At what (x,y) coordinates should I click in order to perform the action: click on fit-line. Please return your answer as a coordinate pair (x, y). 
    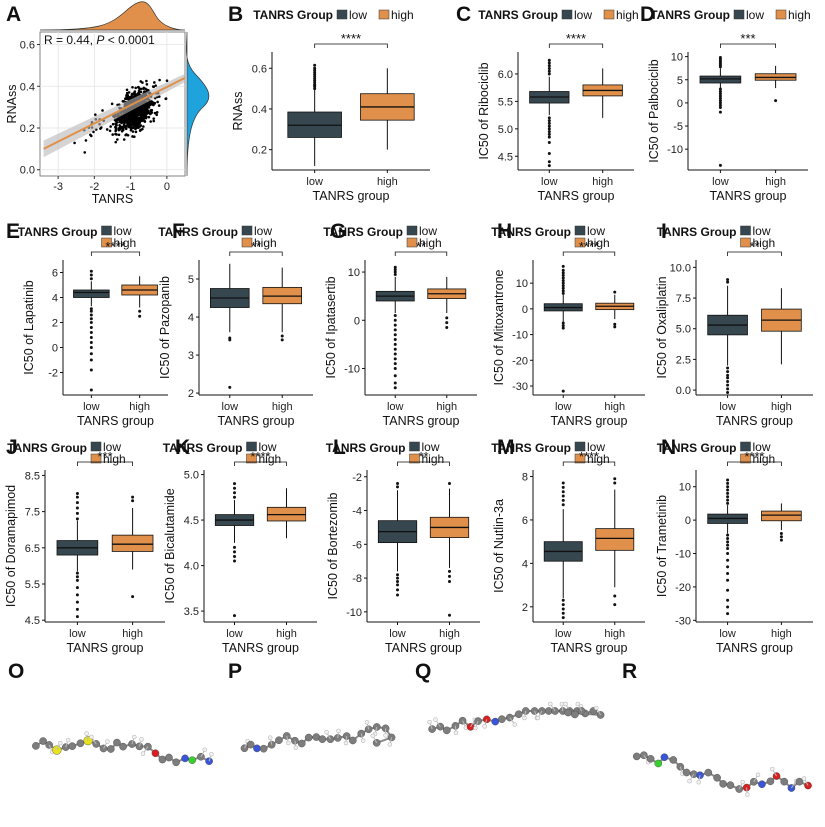
    Looking at the image, I should click on (114, 113).